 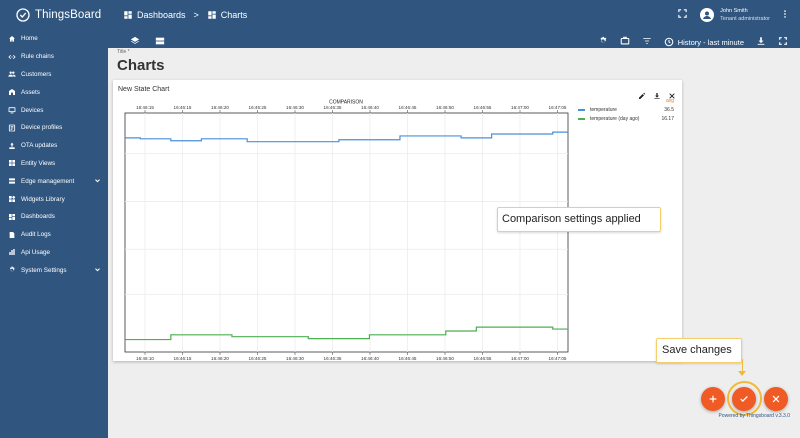 What do you see at coordinates (370, 358) in the screenshot?
I see `x-tick-label: 16:46:40` at bounding box center [370, 358].